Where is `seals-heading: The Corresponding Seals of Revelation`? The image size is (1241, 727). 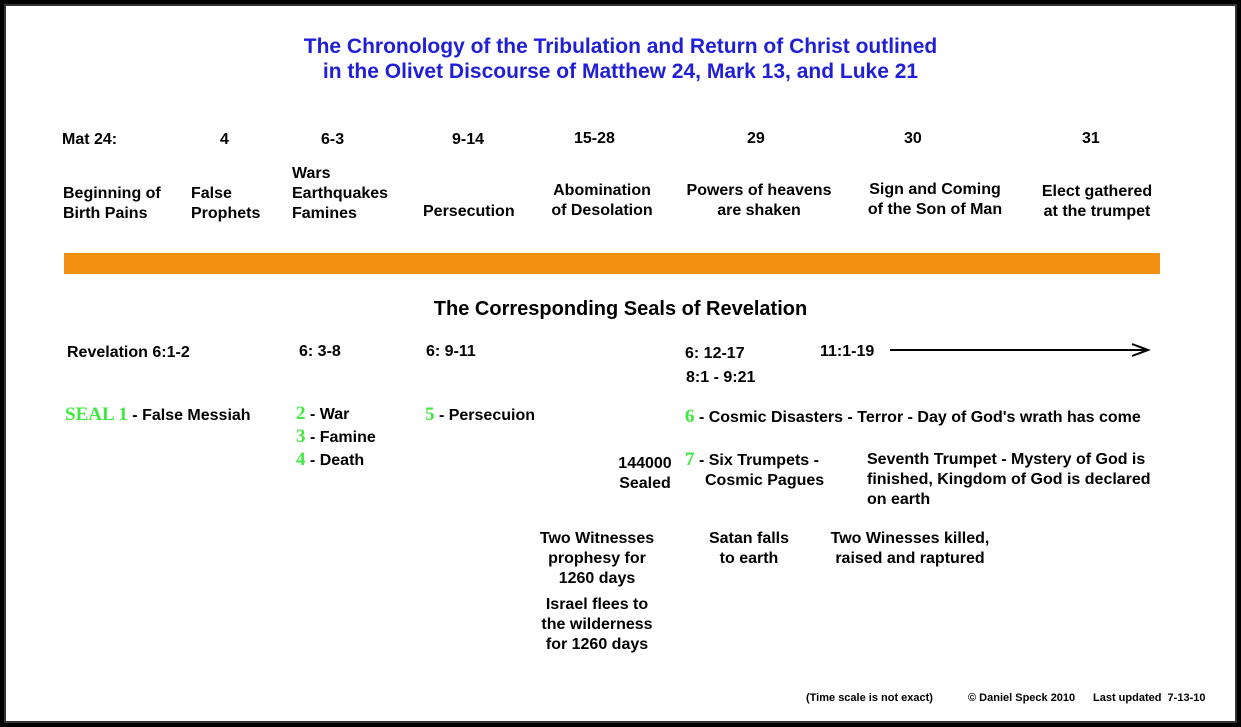
seals-heading: The Corresponding Seals of Revelation is located at coordinates (620, 309).